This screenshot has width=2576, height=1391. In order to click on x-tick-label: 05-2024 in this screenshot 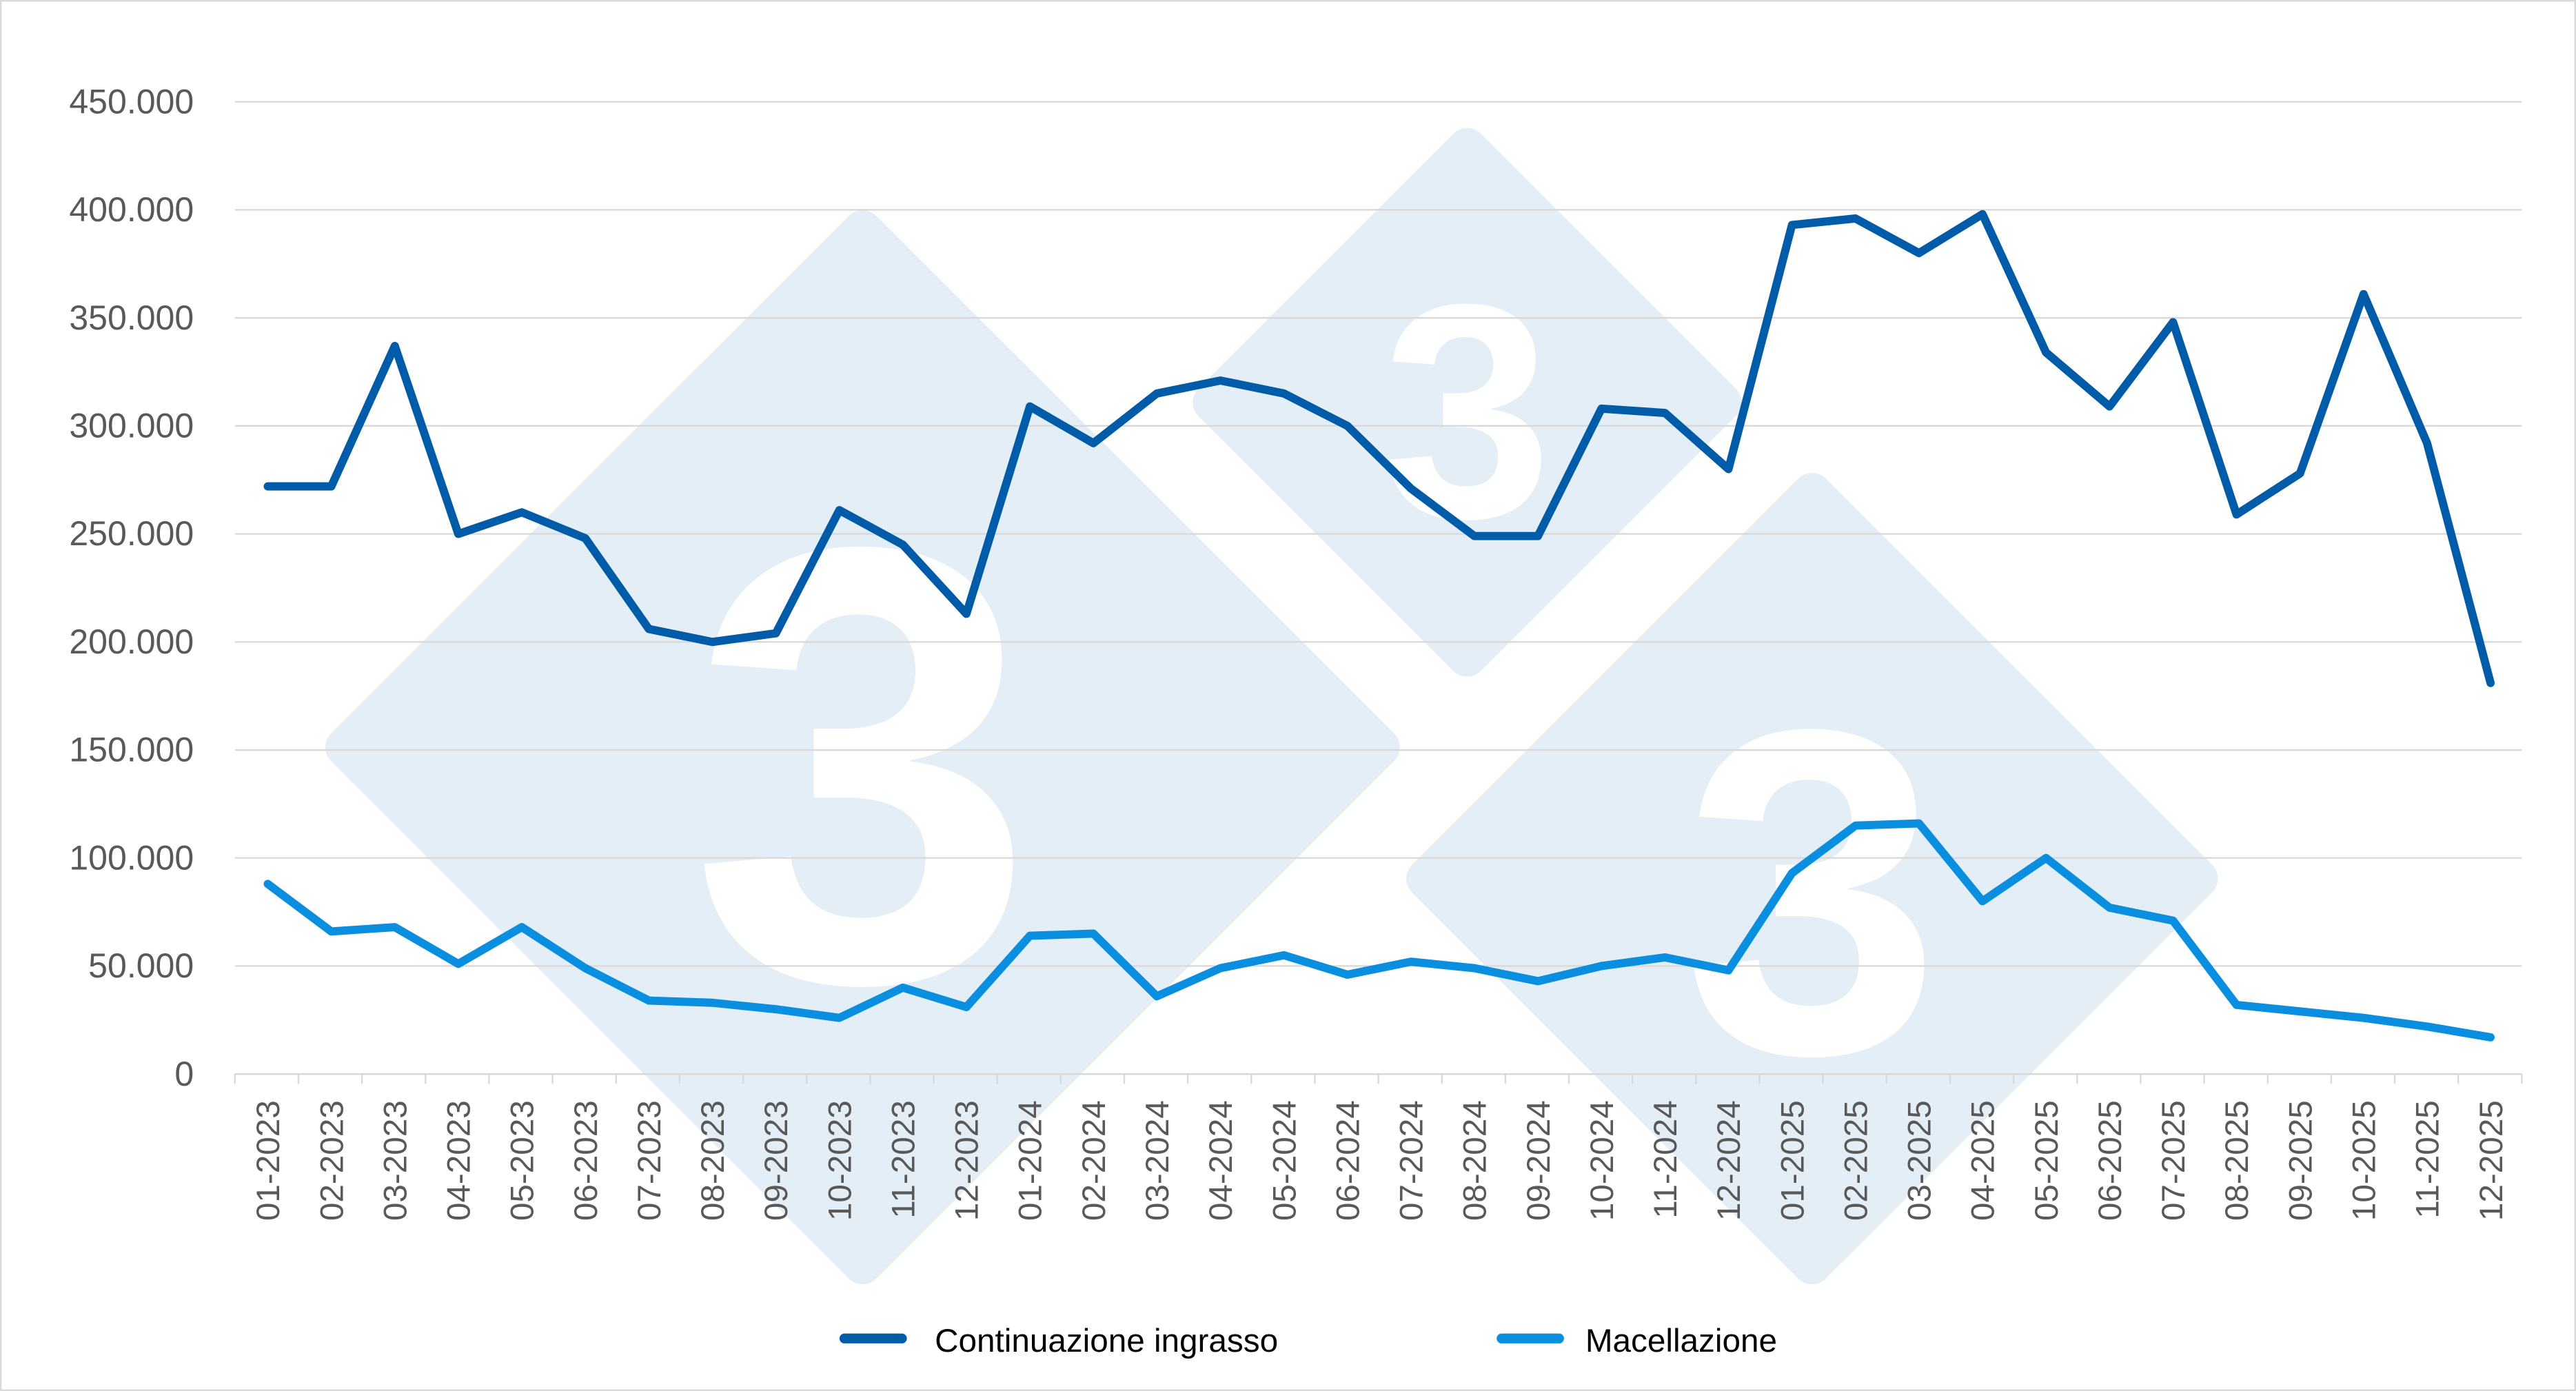, I will do `click(1284, 1160)`.